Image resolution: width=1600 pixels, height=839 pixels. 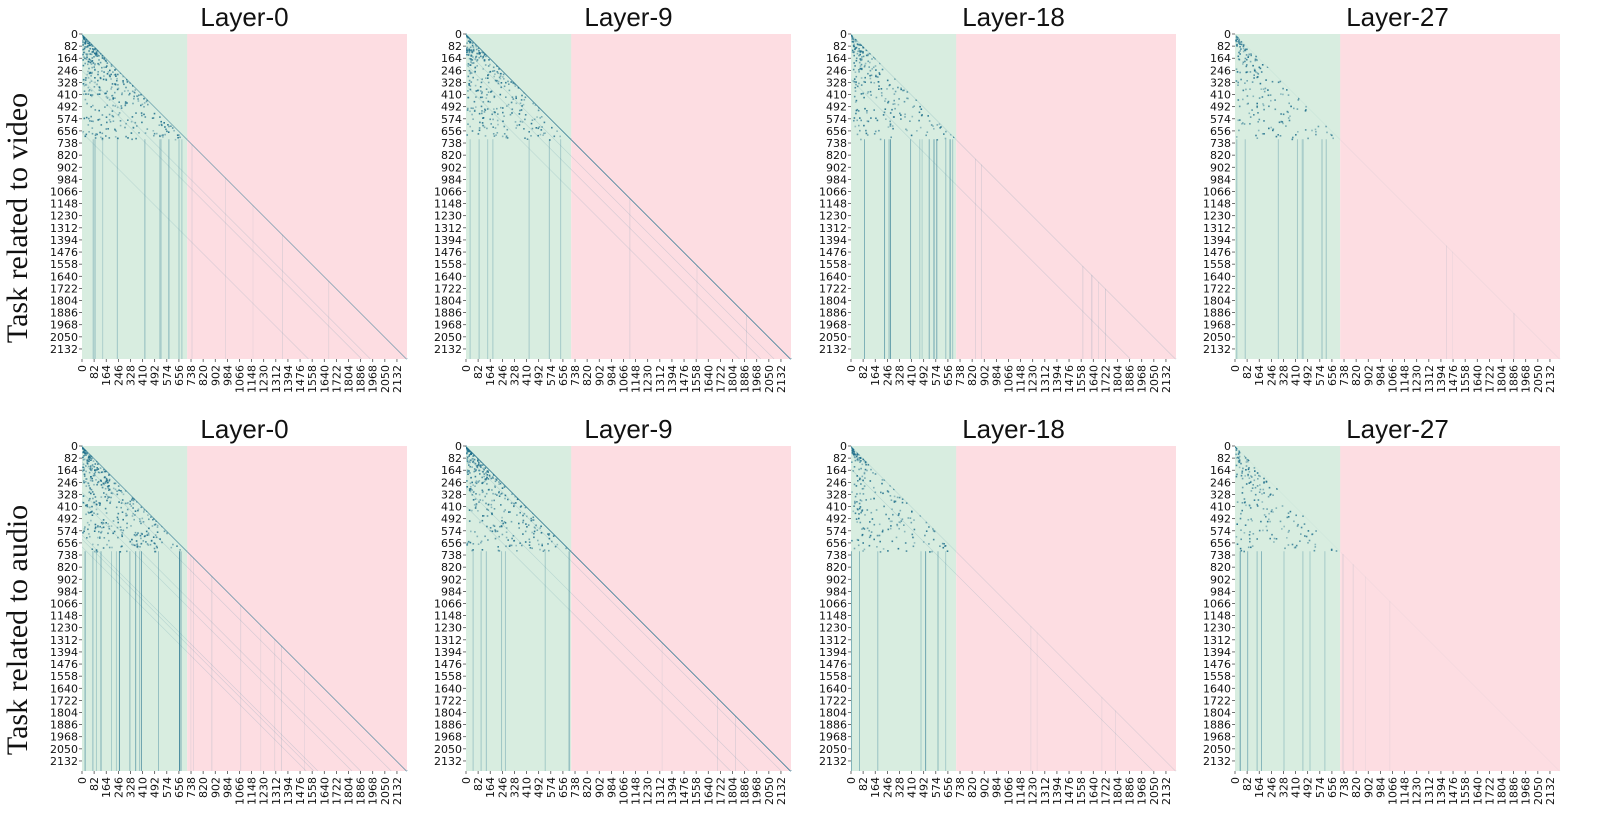 I want to click on y-tick-label: 1230, so click(x=1217, y=216).